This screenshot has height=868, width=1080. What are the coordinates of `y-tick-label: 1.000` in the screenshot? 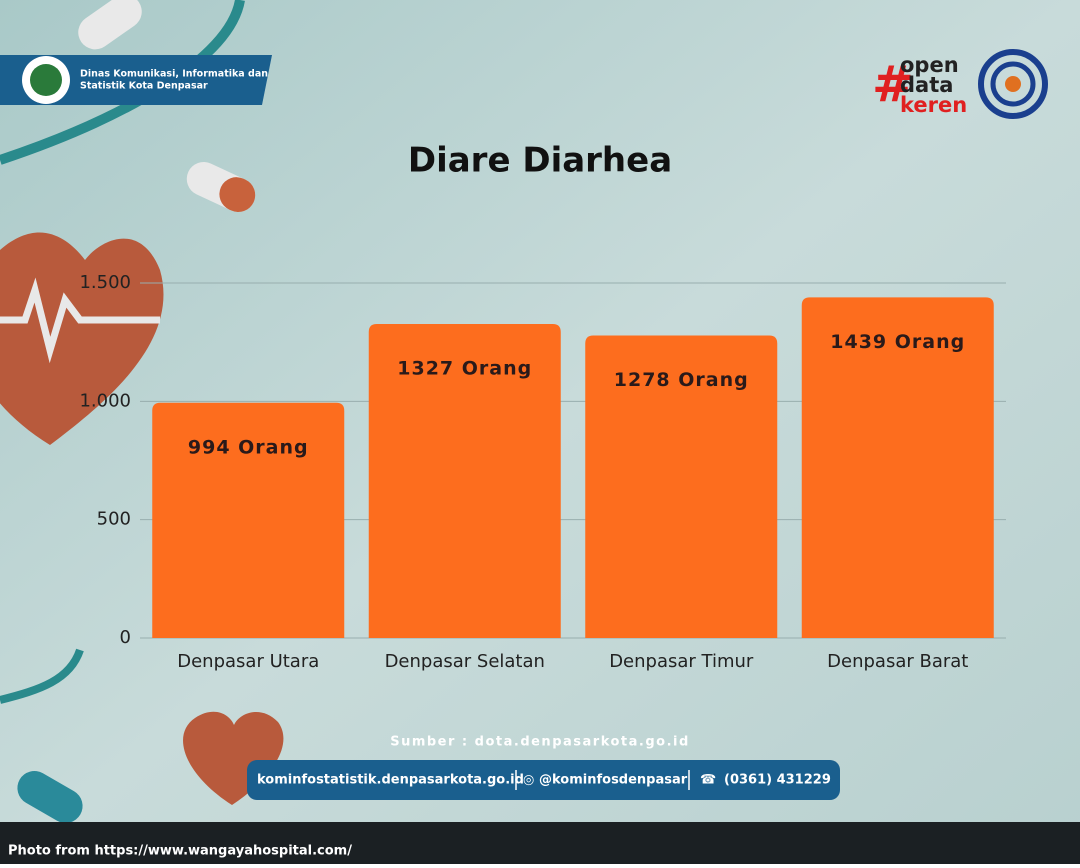 It's located at (105, 400).